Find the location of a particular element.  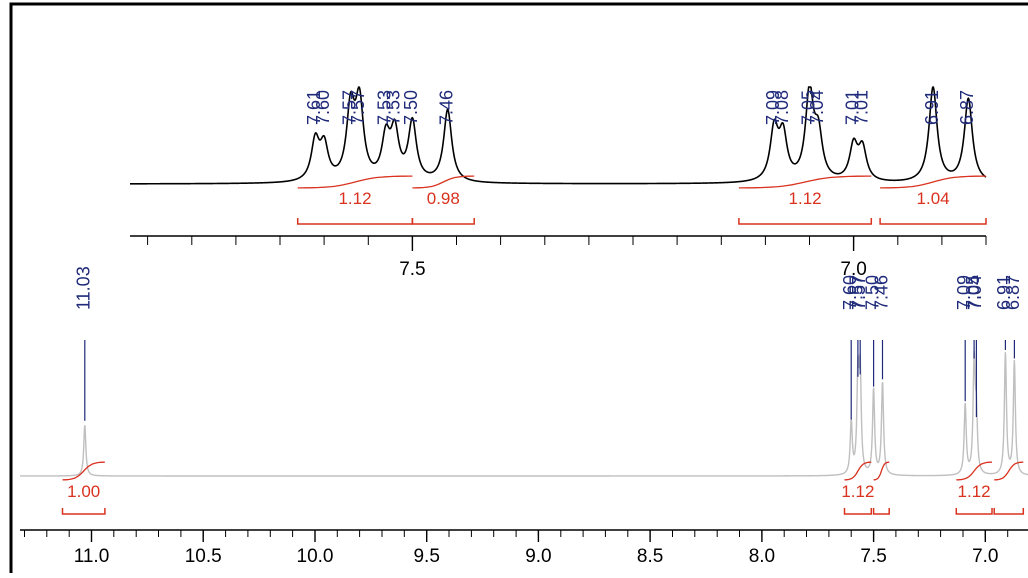

x-tick-label: 8.5 is located at coordinates (650, 556).